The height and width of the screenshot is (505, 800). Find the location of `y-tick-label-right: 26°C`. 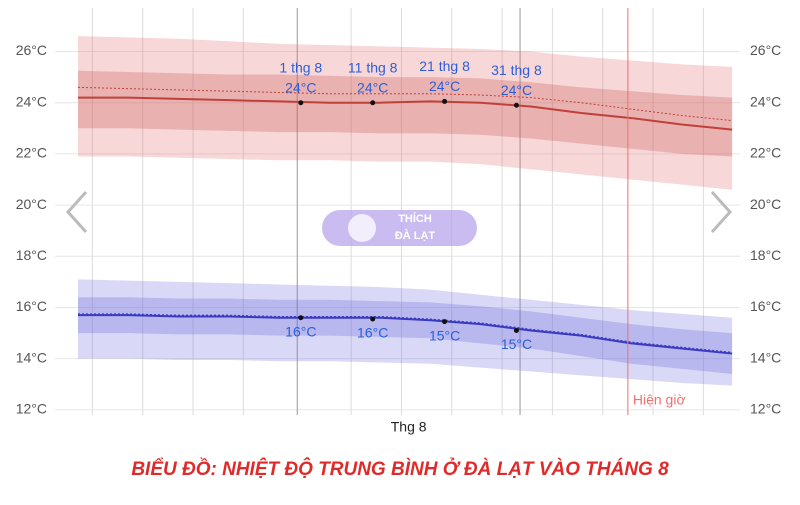

y-tick-label-right: 26°C is located at coordinates (765, 50).